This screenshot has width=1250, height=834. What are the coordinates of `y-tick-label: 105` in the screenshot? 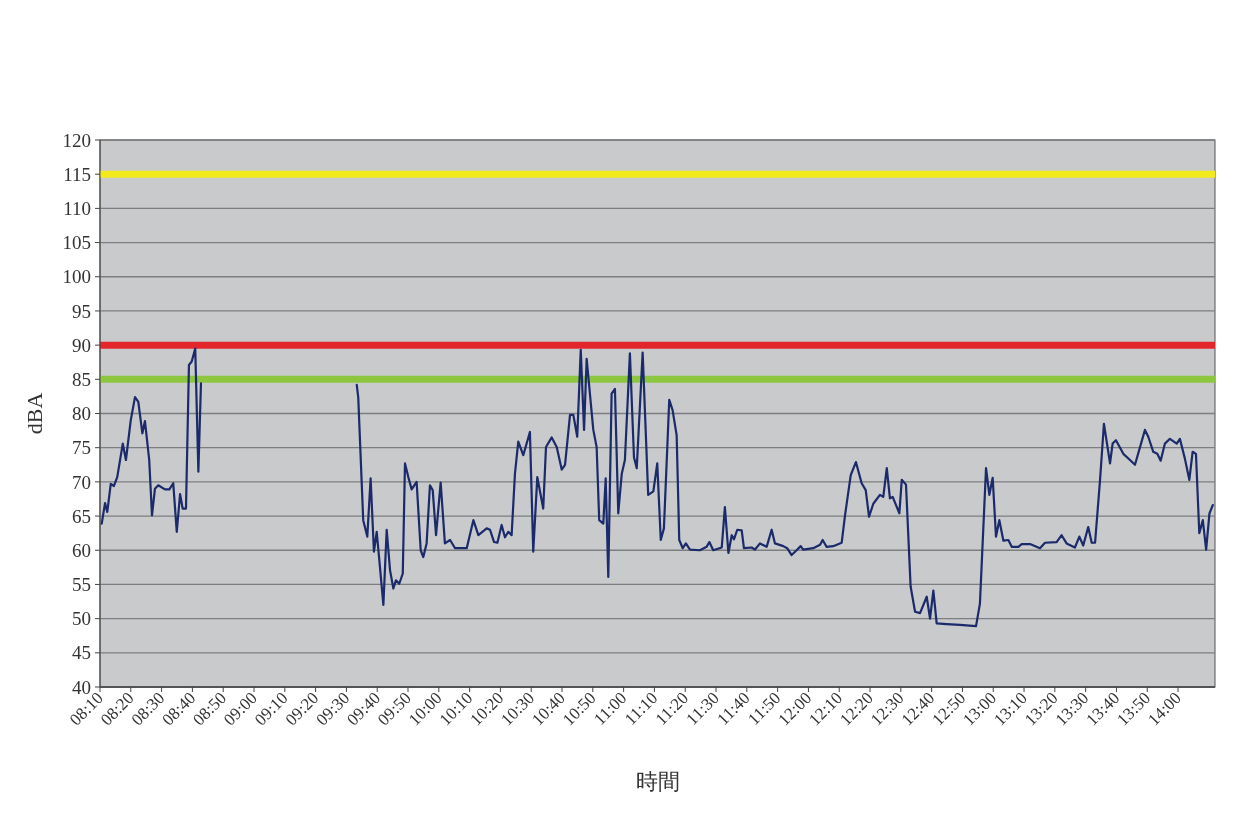 It's located at (76, 243).